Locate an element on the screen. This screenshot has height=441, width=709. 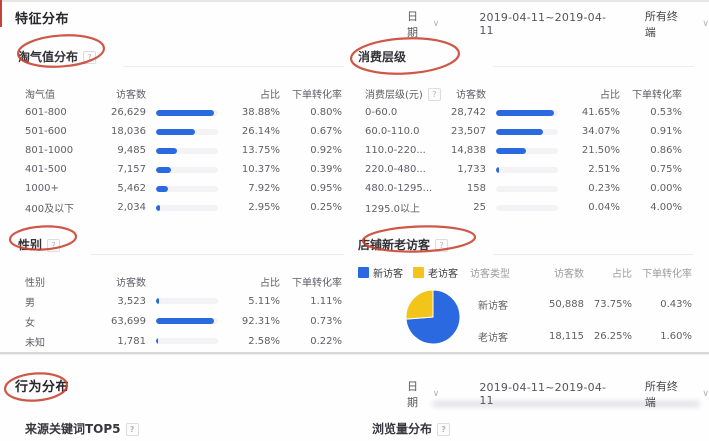
cell-pct: 2.51% is located at coordinates (604, 169).